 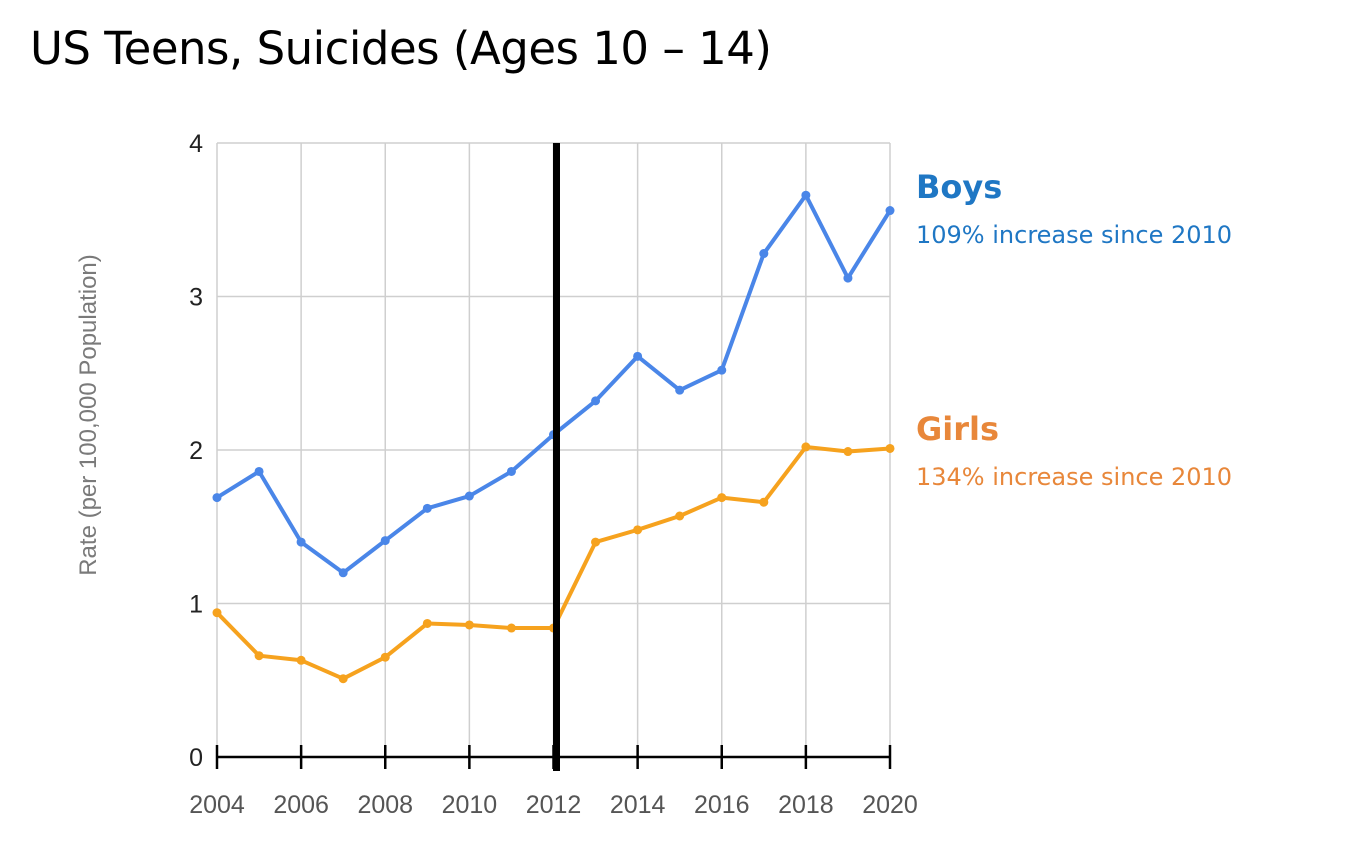 What do you see at coordinates (301, 660) in the screenshot?
I see `girls-point-2006` at bounding box center [301, 660].